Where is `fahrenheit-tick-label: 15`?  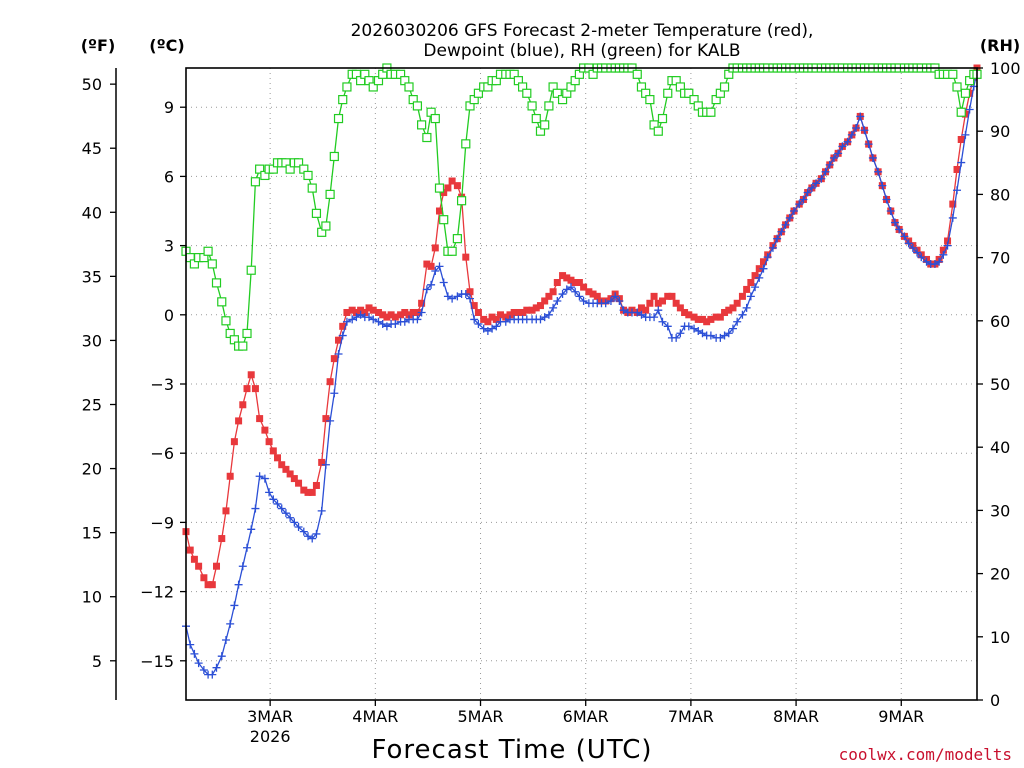
fahrenheit-tick-label: 15 is located at coordinates (92, 533).